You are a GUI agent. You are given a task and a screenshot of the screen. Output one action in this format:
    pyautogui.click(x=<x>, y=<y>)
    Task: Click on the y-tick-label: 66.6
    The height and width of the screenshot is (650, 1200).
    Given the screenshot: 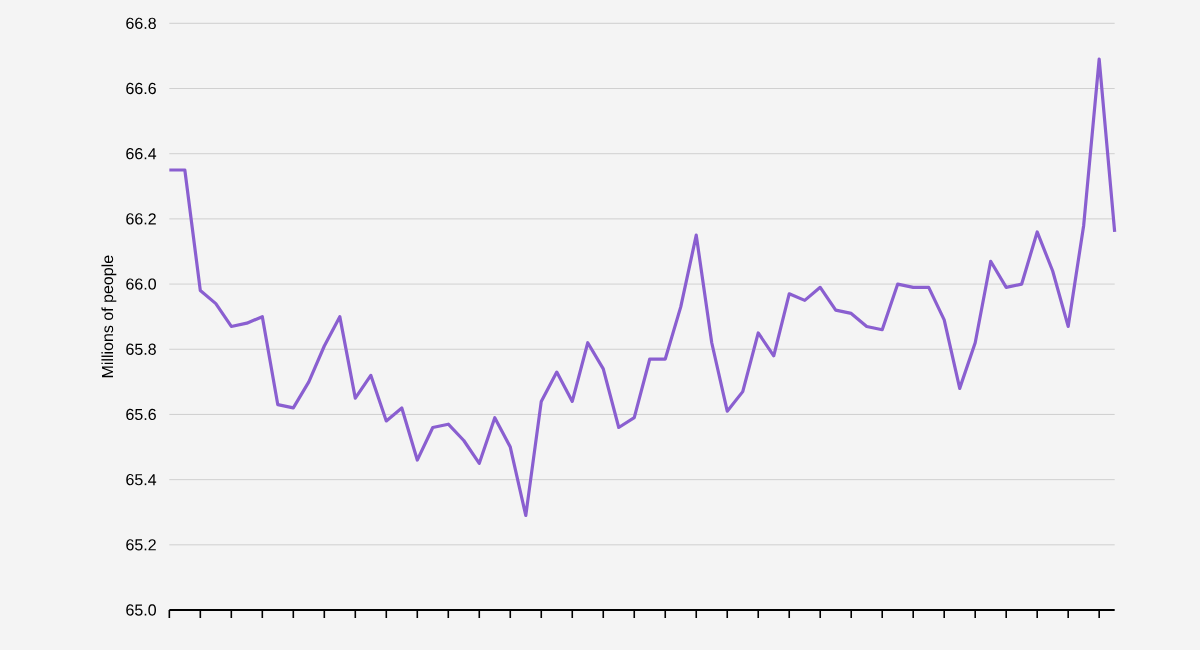 What is the action you would take?
    pyautogui.click(x=141, y=88)
    